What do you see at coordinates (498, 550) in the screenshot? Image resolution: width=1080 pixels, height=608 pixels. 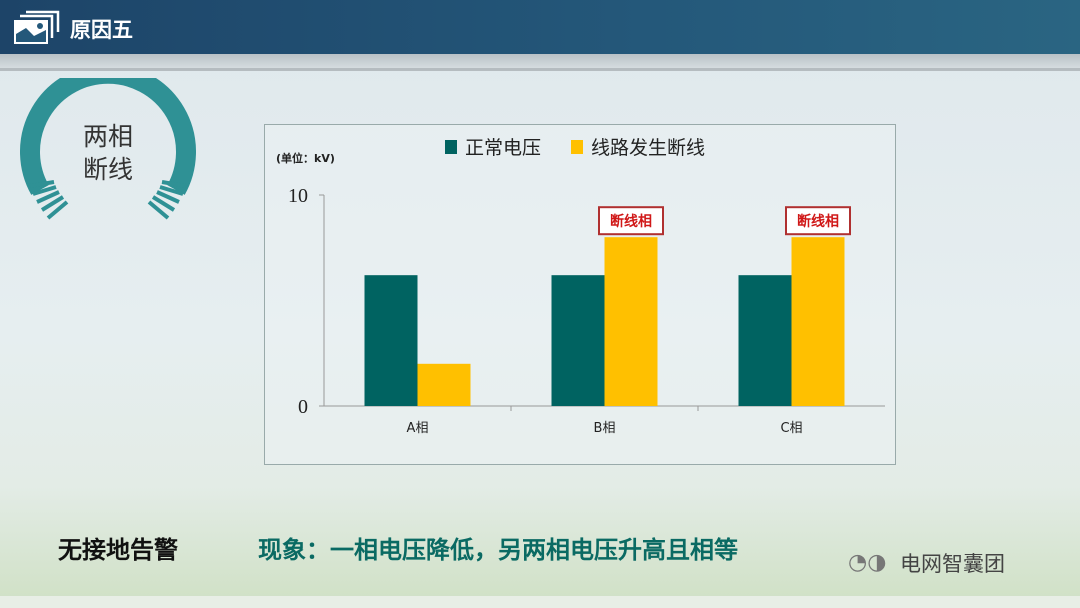 I see `footer-right: 现象：一相电压降低，另两相电压升高且相等` at bounding box center [498, 550].